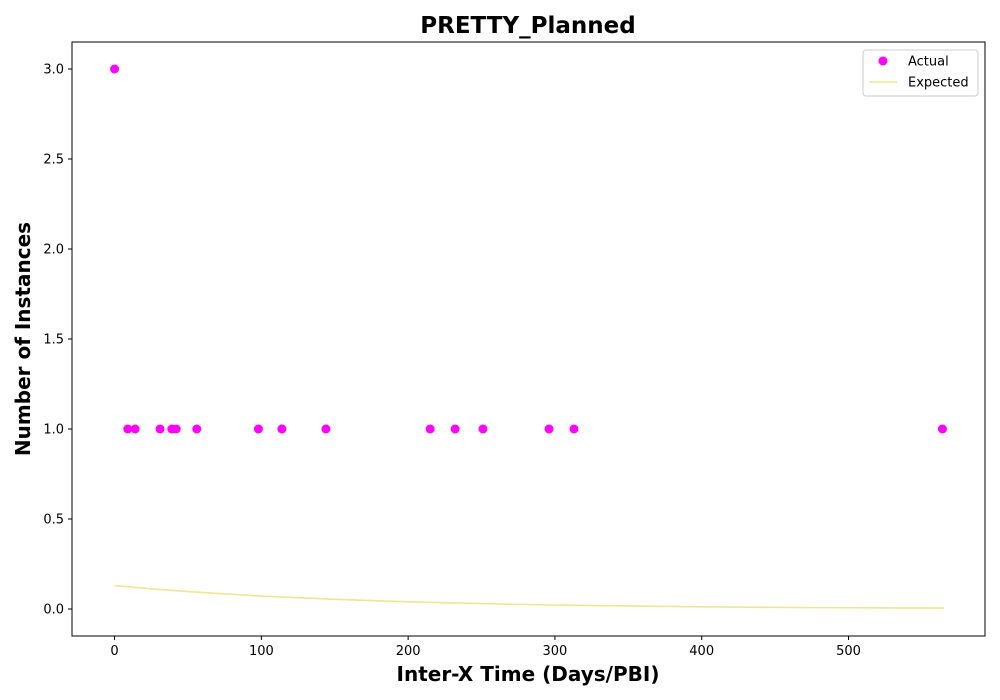 The image size is (1000, 700). What do you see at coordinates (555, 651) in the screenshot?
I see `x-tick-label: 300` at bounding box center [555, 651].